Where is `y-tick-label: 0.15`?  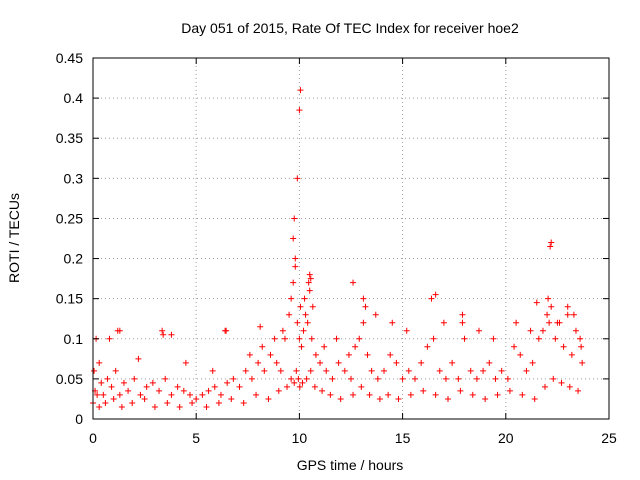
y-tick-label: 0.15 is located at coordinates (69, 299).